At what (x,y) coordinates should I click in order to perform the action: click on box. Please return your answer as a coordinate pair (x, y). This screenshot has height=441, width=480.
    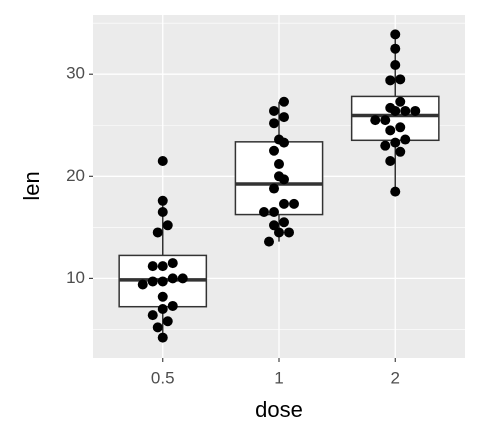
    Looking at the image, I should click on (395, 118).